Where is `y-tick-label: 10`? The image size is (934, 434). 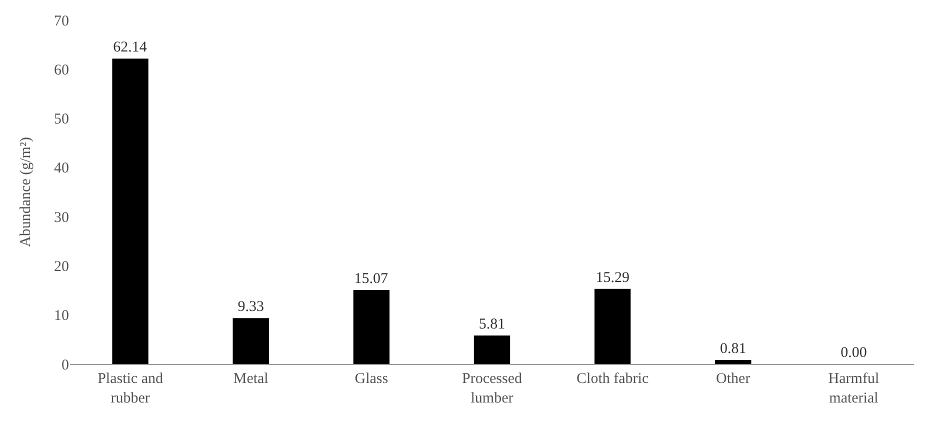
y-tick-label: 10 is located at coordinates (61, 316).